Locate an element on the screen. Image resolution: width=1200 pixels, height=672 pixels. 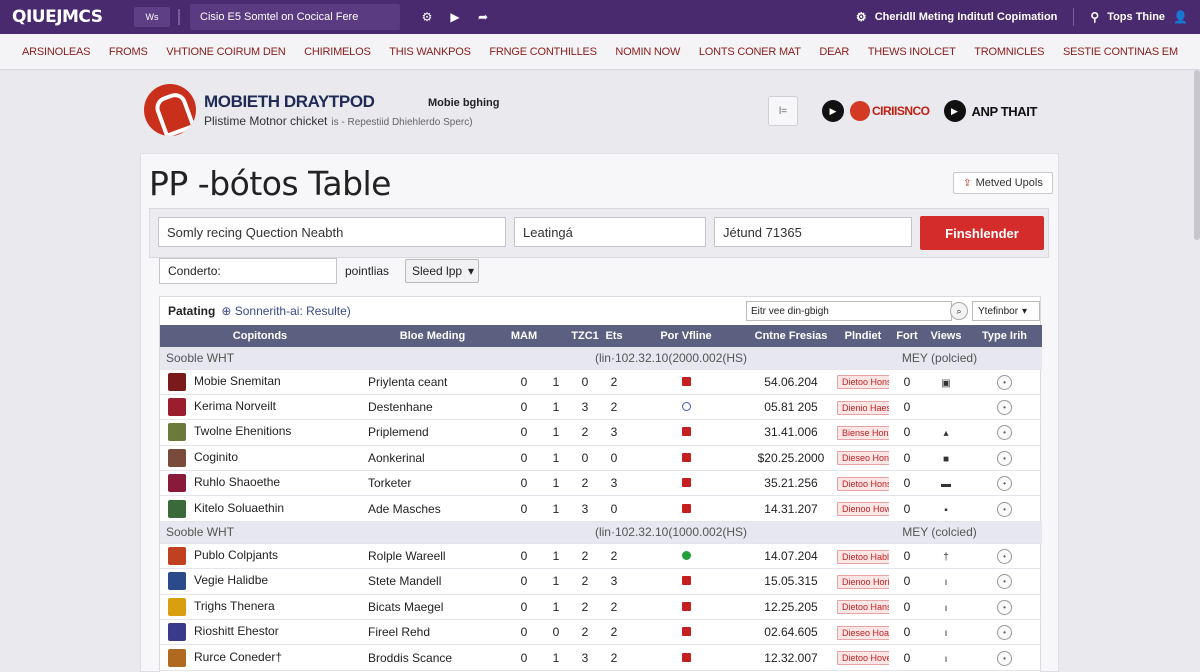
row-name: Rioshitt Ehestor is located at coordinates (236, 631).